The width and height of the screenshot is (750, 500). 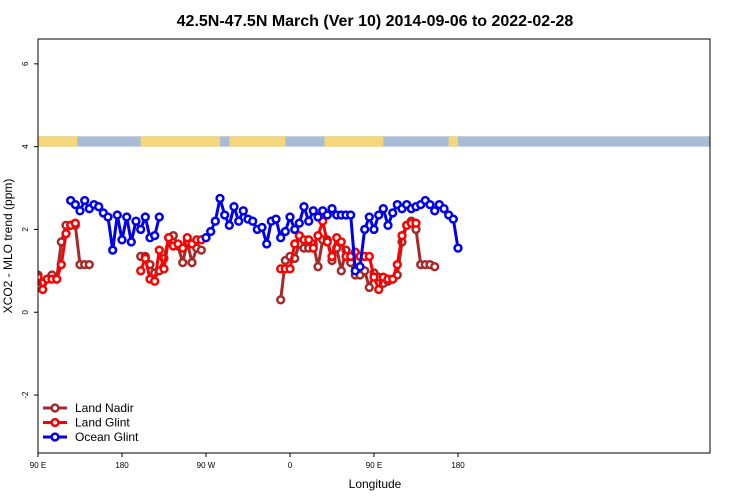 I want to click on y-tick-label: 2, so click(x=25, y=229).